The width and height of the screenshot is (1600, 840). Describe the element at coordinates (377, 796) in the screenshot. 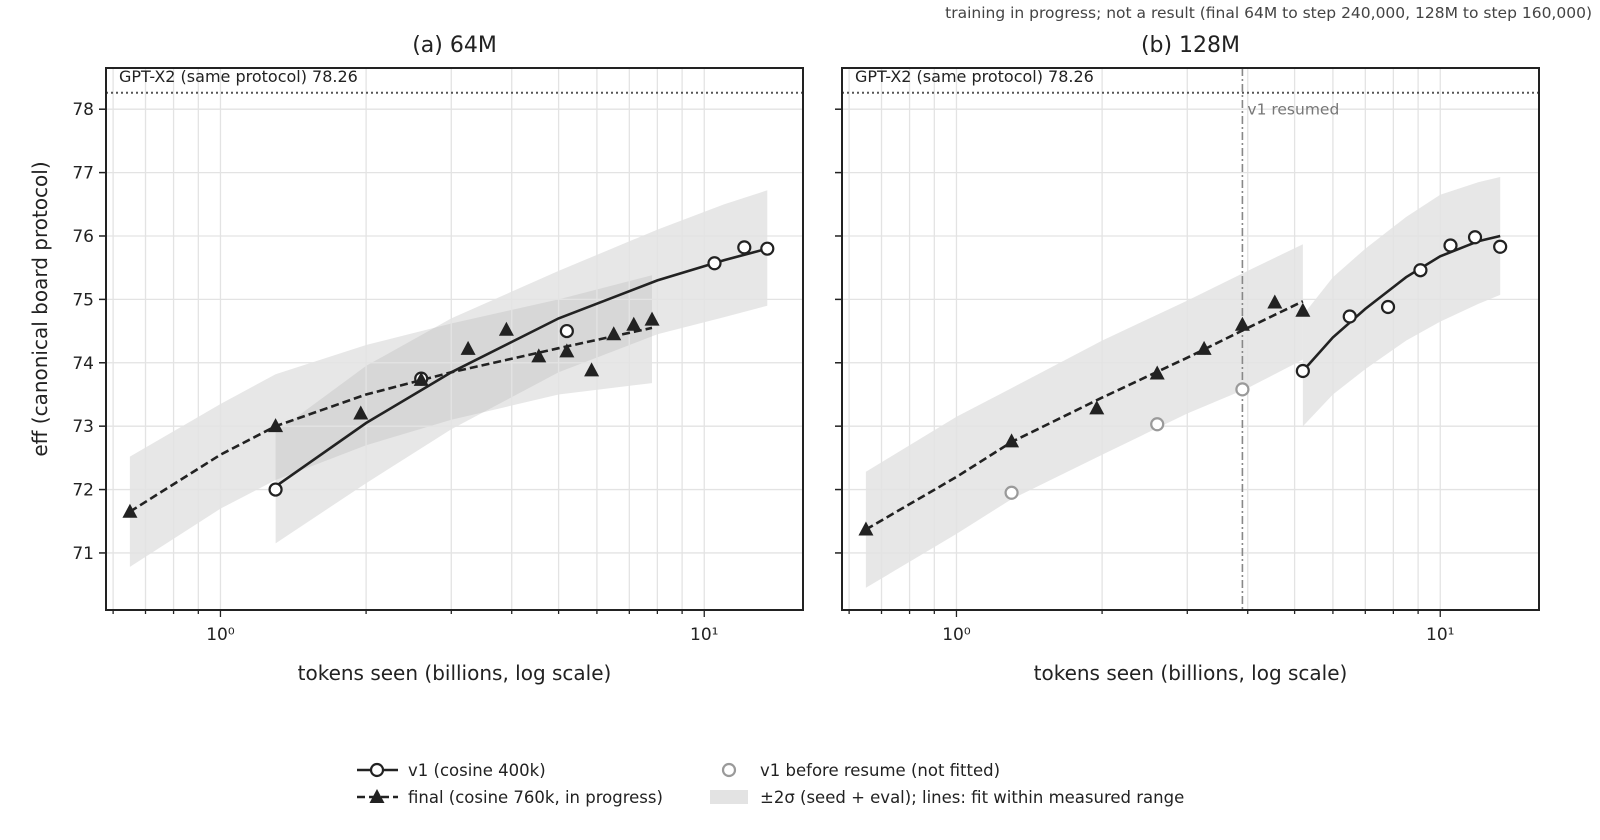

I see `legend-triangle-marker` at that location.